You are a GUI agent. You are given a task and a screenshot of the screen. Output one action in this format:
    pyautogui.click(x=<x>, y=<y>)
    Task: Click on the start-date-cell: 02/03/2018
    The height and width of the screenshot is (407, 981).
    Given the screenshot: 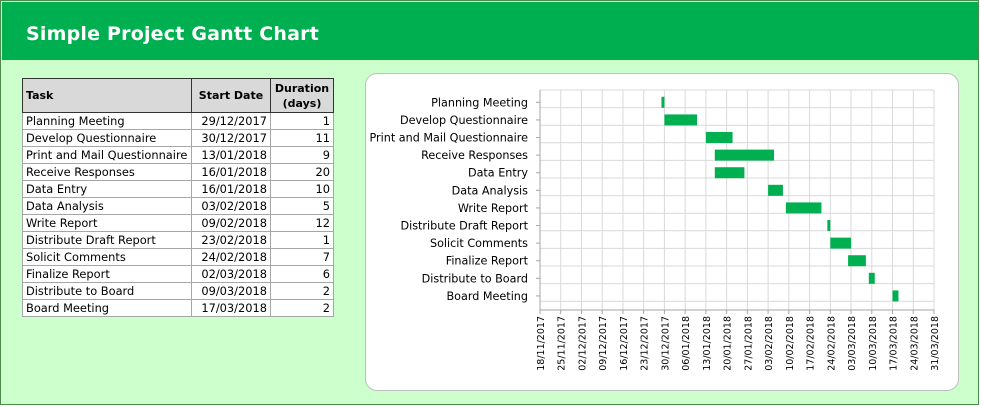 What is the action you would take?
    pyautogui.click(x=231, y=274)
    